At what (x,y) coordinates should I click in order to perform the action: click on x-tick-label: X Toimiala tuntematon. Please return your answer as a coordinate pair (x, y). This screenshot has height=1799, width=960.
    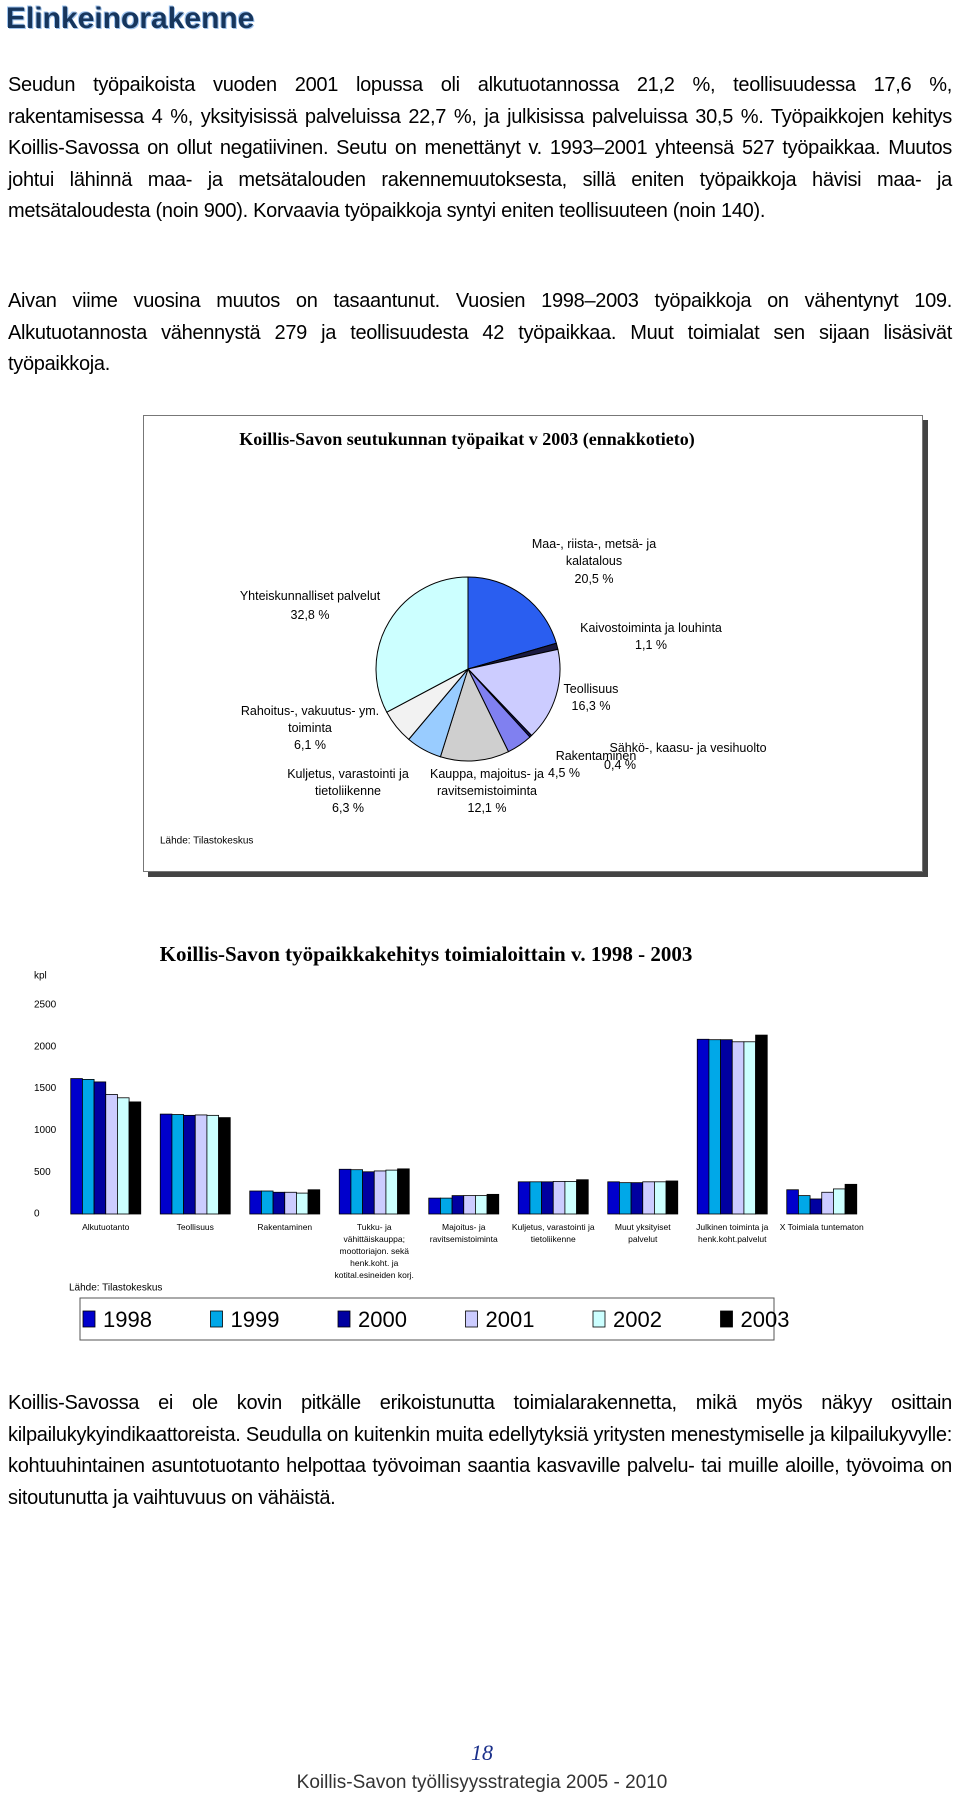
    Looking at the image, I should click on (821, 1227).